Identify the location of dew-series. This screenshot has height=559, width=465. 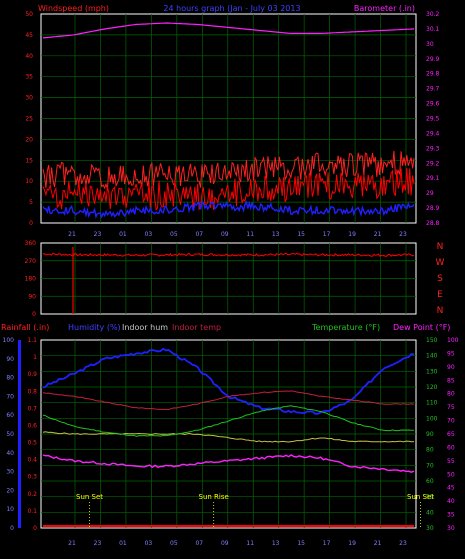
(228, 463).